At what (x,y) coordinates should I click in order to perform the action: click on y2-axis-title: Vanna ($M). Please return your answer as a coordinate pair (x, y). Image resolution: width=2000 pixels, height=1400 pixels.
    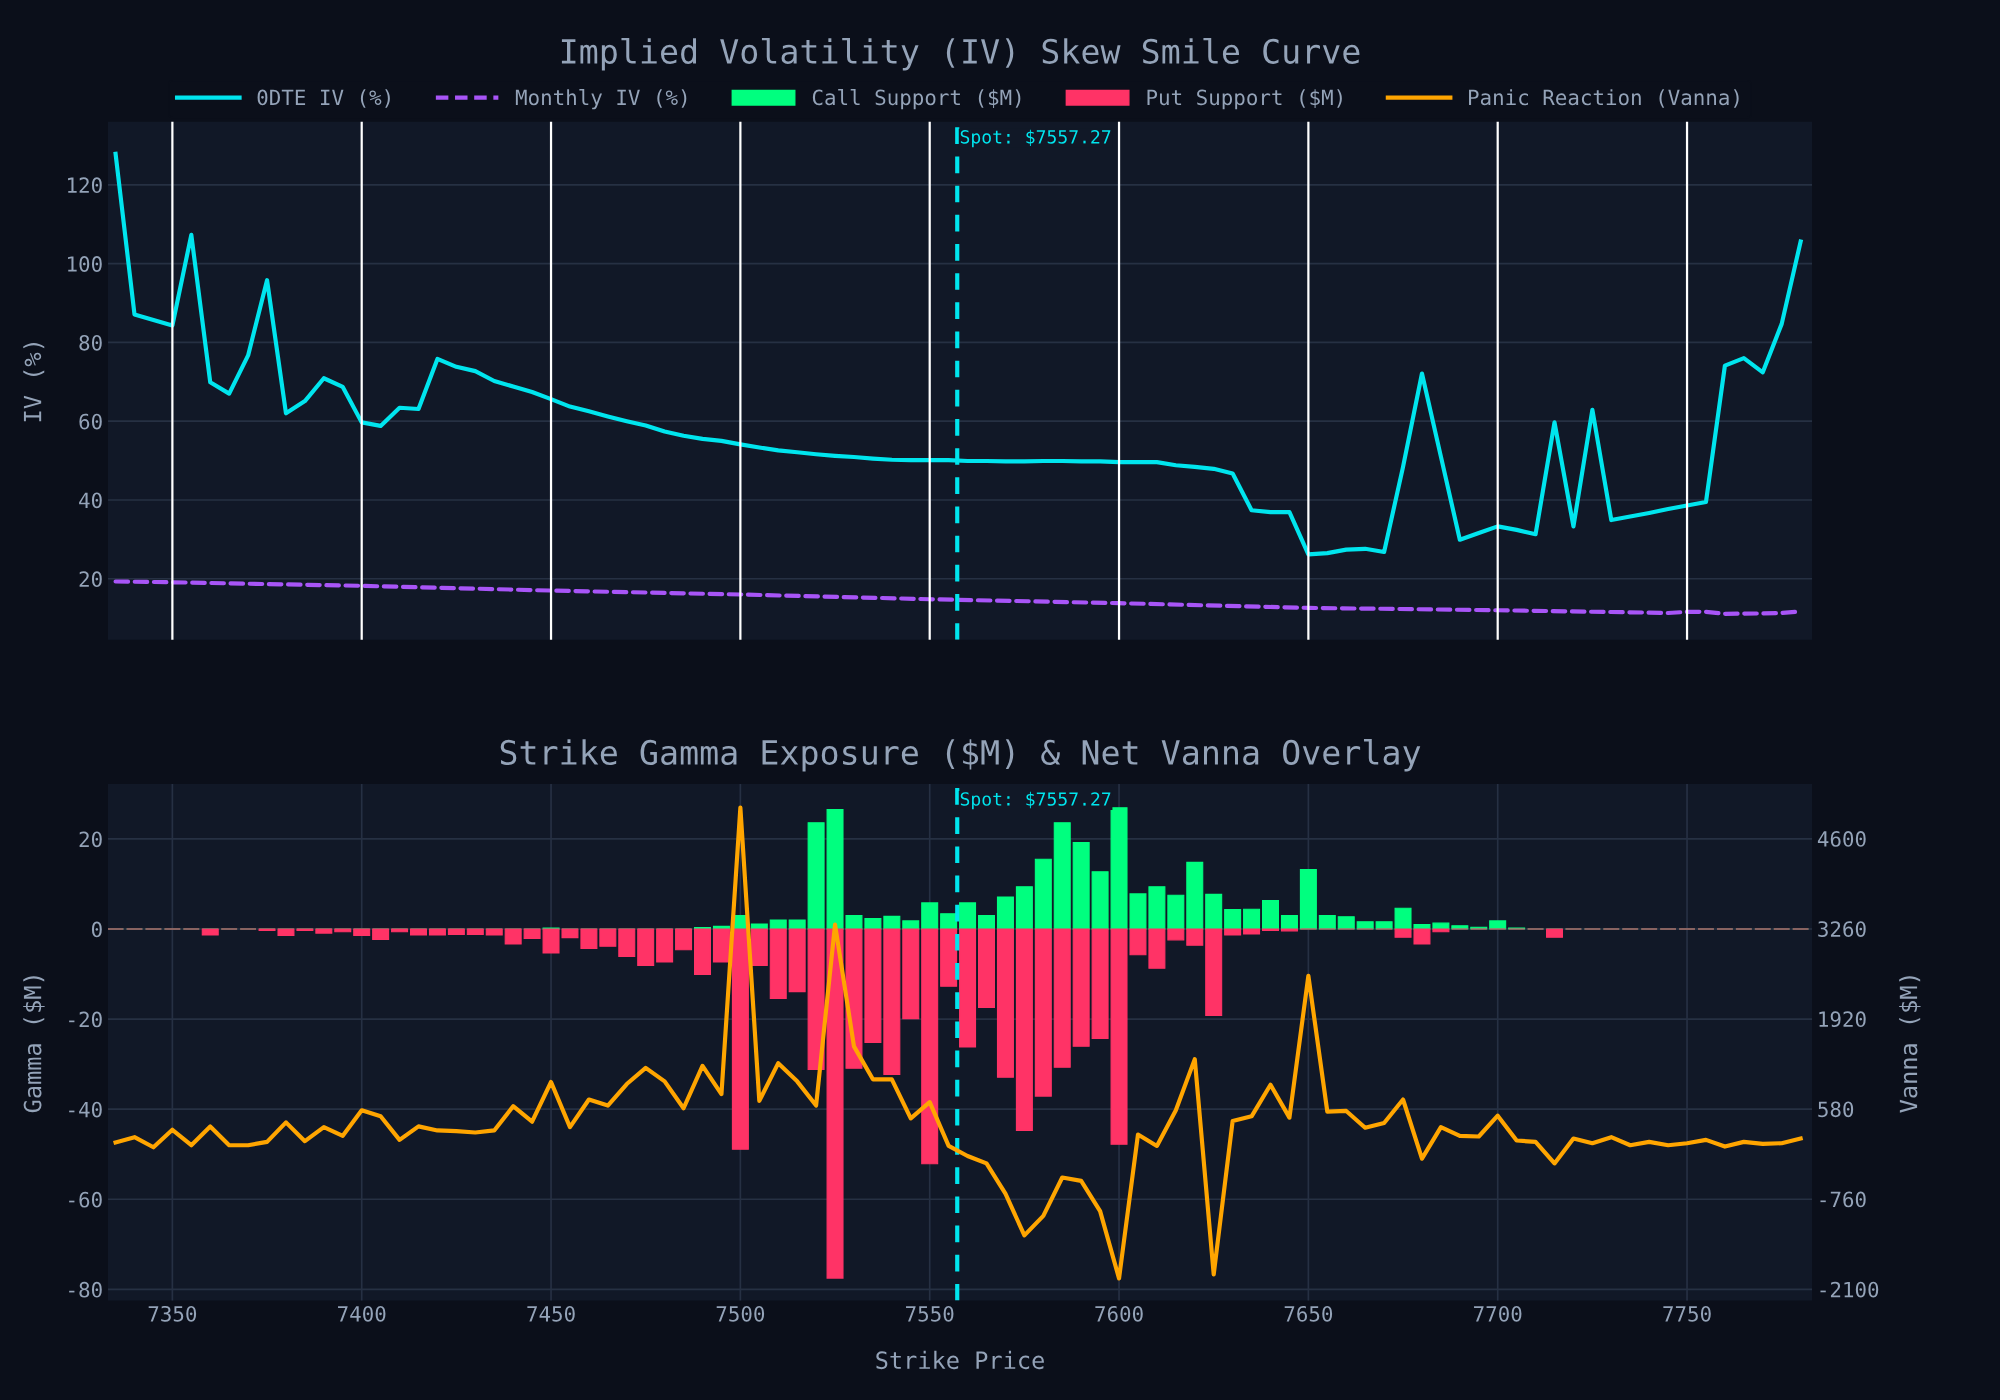
    Looking at the image, I should click on (1910, 1044).